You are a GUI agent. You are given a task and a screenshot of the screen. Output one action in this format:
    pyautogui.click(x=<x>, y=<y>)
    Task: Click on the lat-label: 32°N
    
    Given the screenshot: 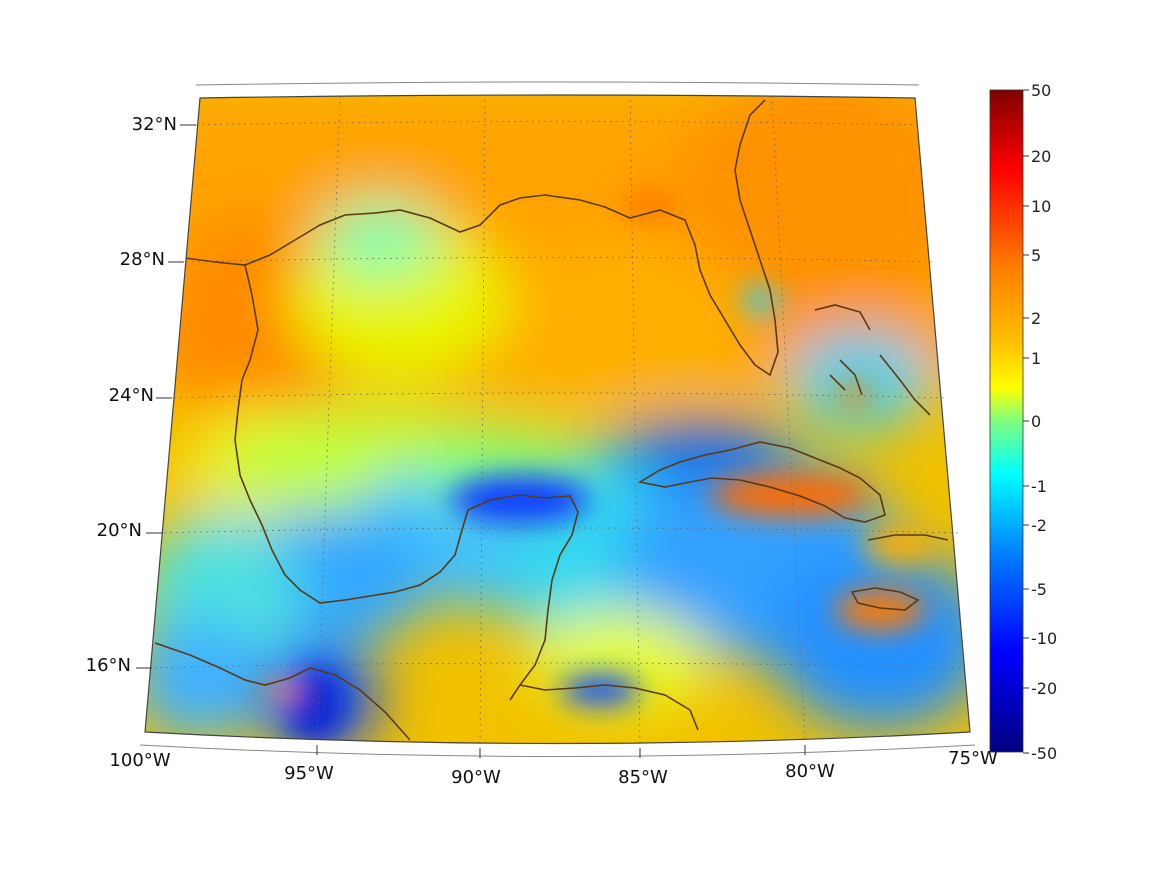 What is the action you would take?
    pyautogui.click(x=154, y=124)
    